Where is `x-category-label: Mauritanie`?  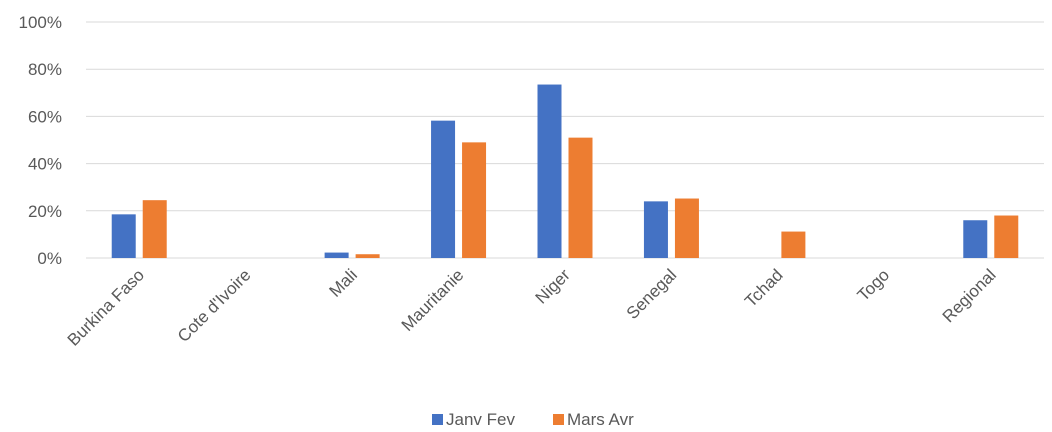
x-category-label: Mauritanie is located at coordinates (433, 300).